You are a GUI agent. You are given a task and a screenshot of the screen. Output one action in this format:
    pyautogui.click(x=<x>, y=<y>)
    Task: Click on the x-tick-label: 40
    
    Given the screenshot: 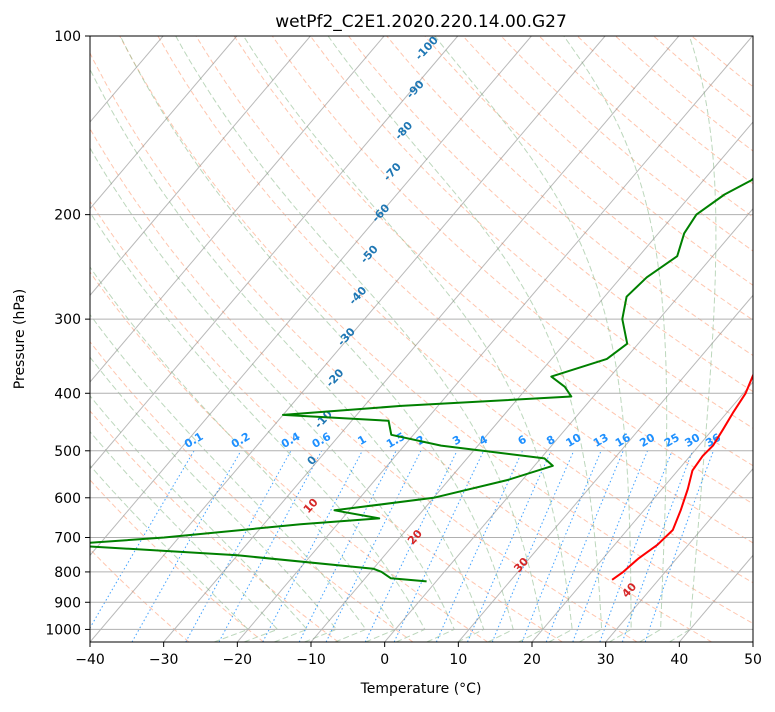 What is the action you would take?
    pyautogui.click(x=679, y=660)
    